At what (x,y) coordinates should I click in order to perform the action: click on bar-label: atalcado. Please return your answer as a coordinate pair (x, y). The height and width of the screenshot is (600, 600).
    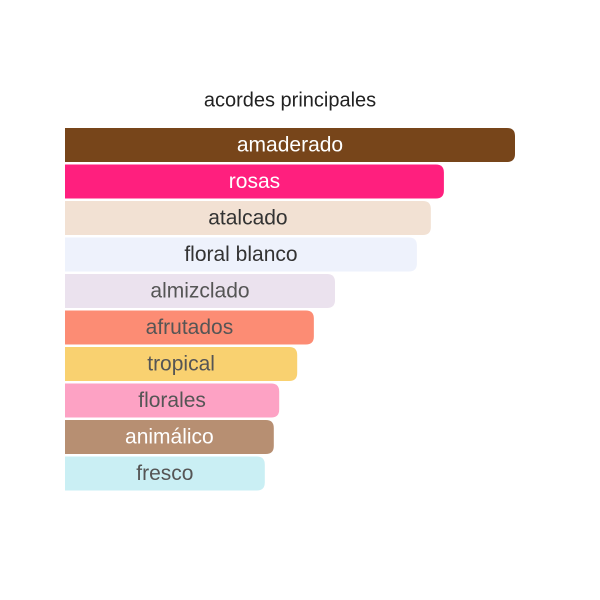
    Looking at the image, I should click on (247, 218).